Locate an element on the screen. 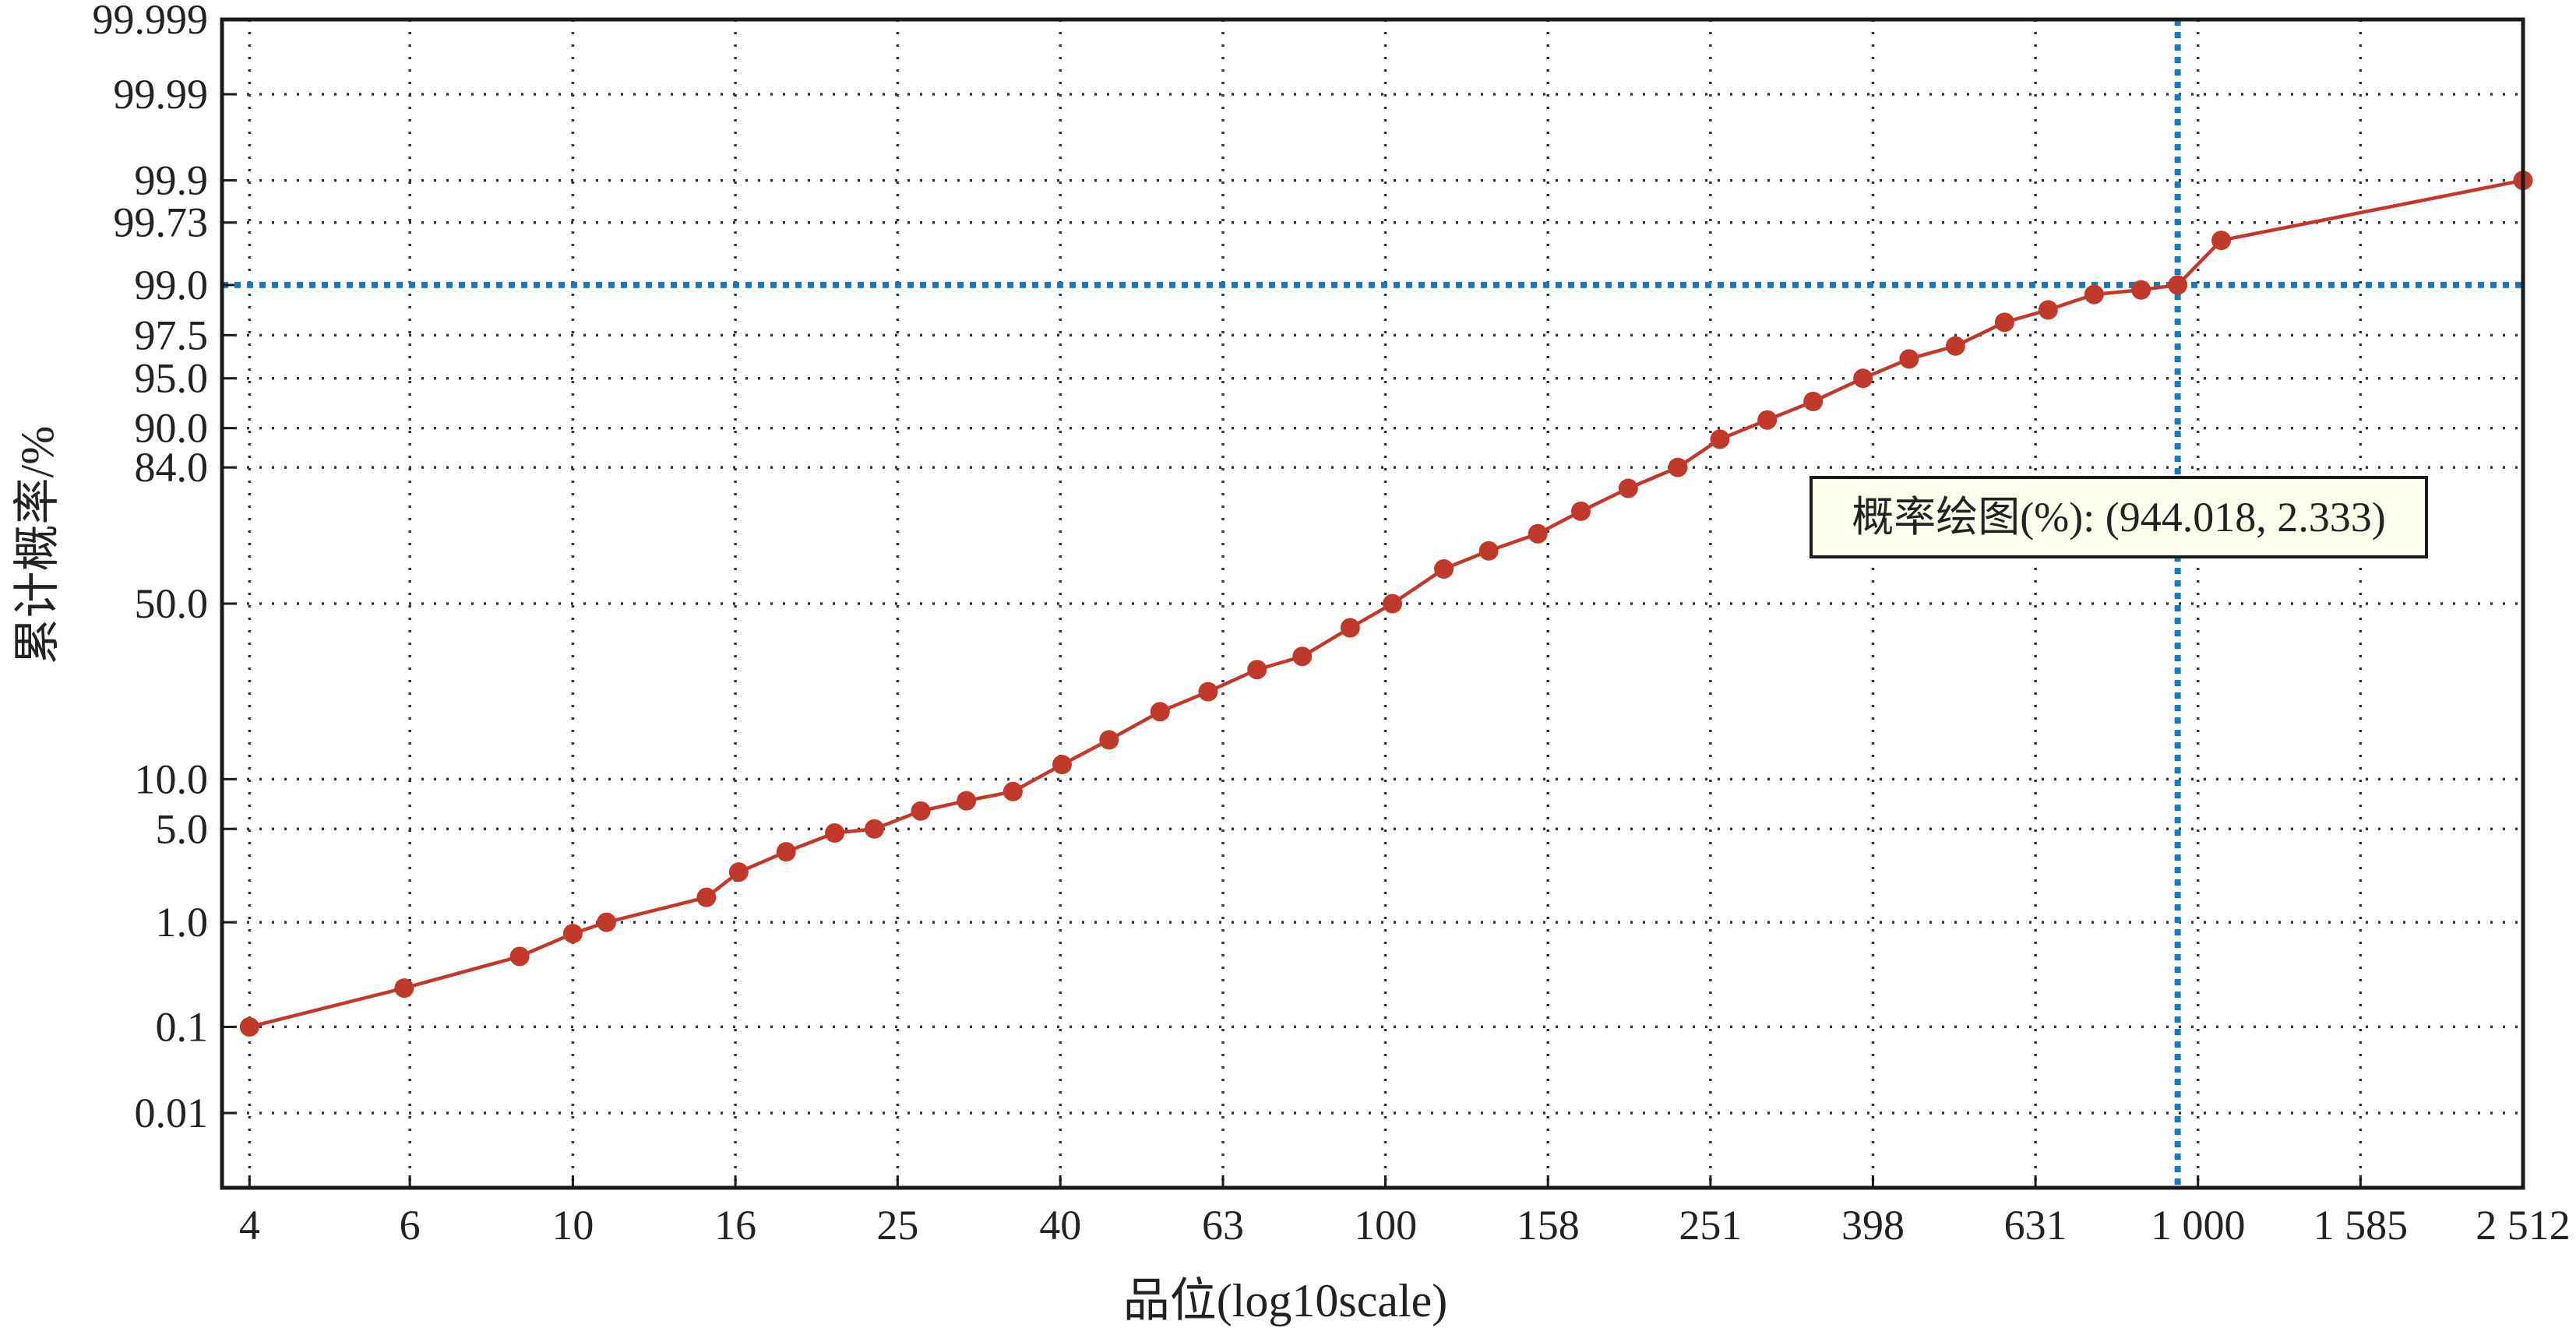 This screenshot has width=2576, height=1335. y-tick-label: 10.0 is located at coordinates (172, 779).